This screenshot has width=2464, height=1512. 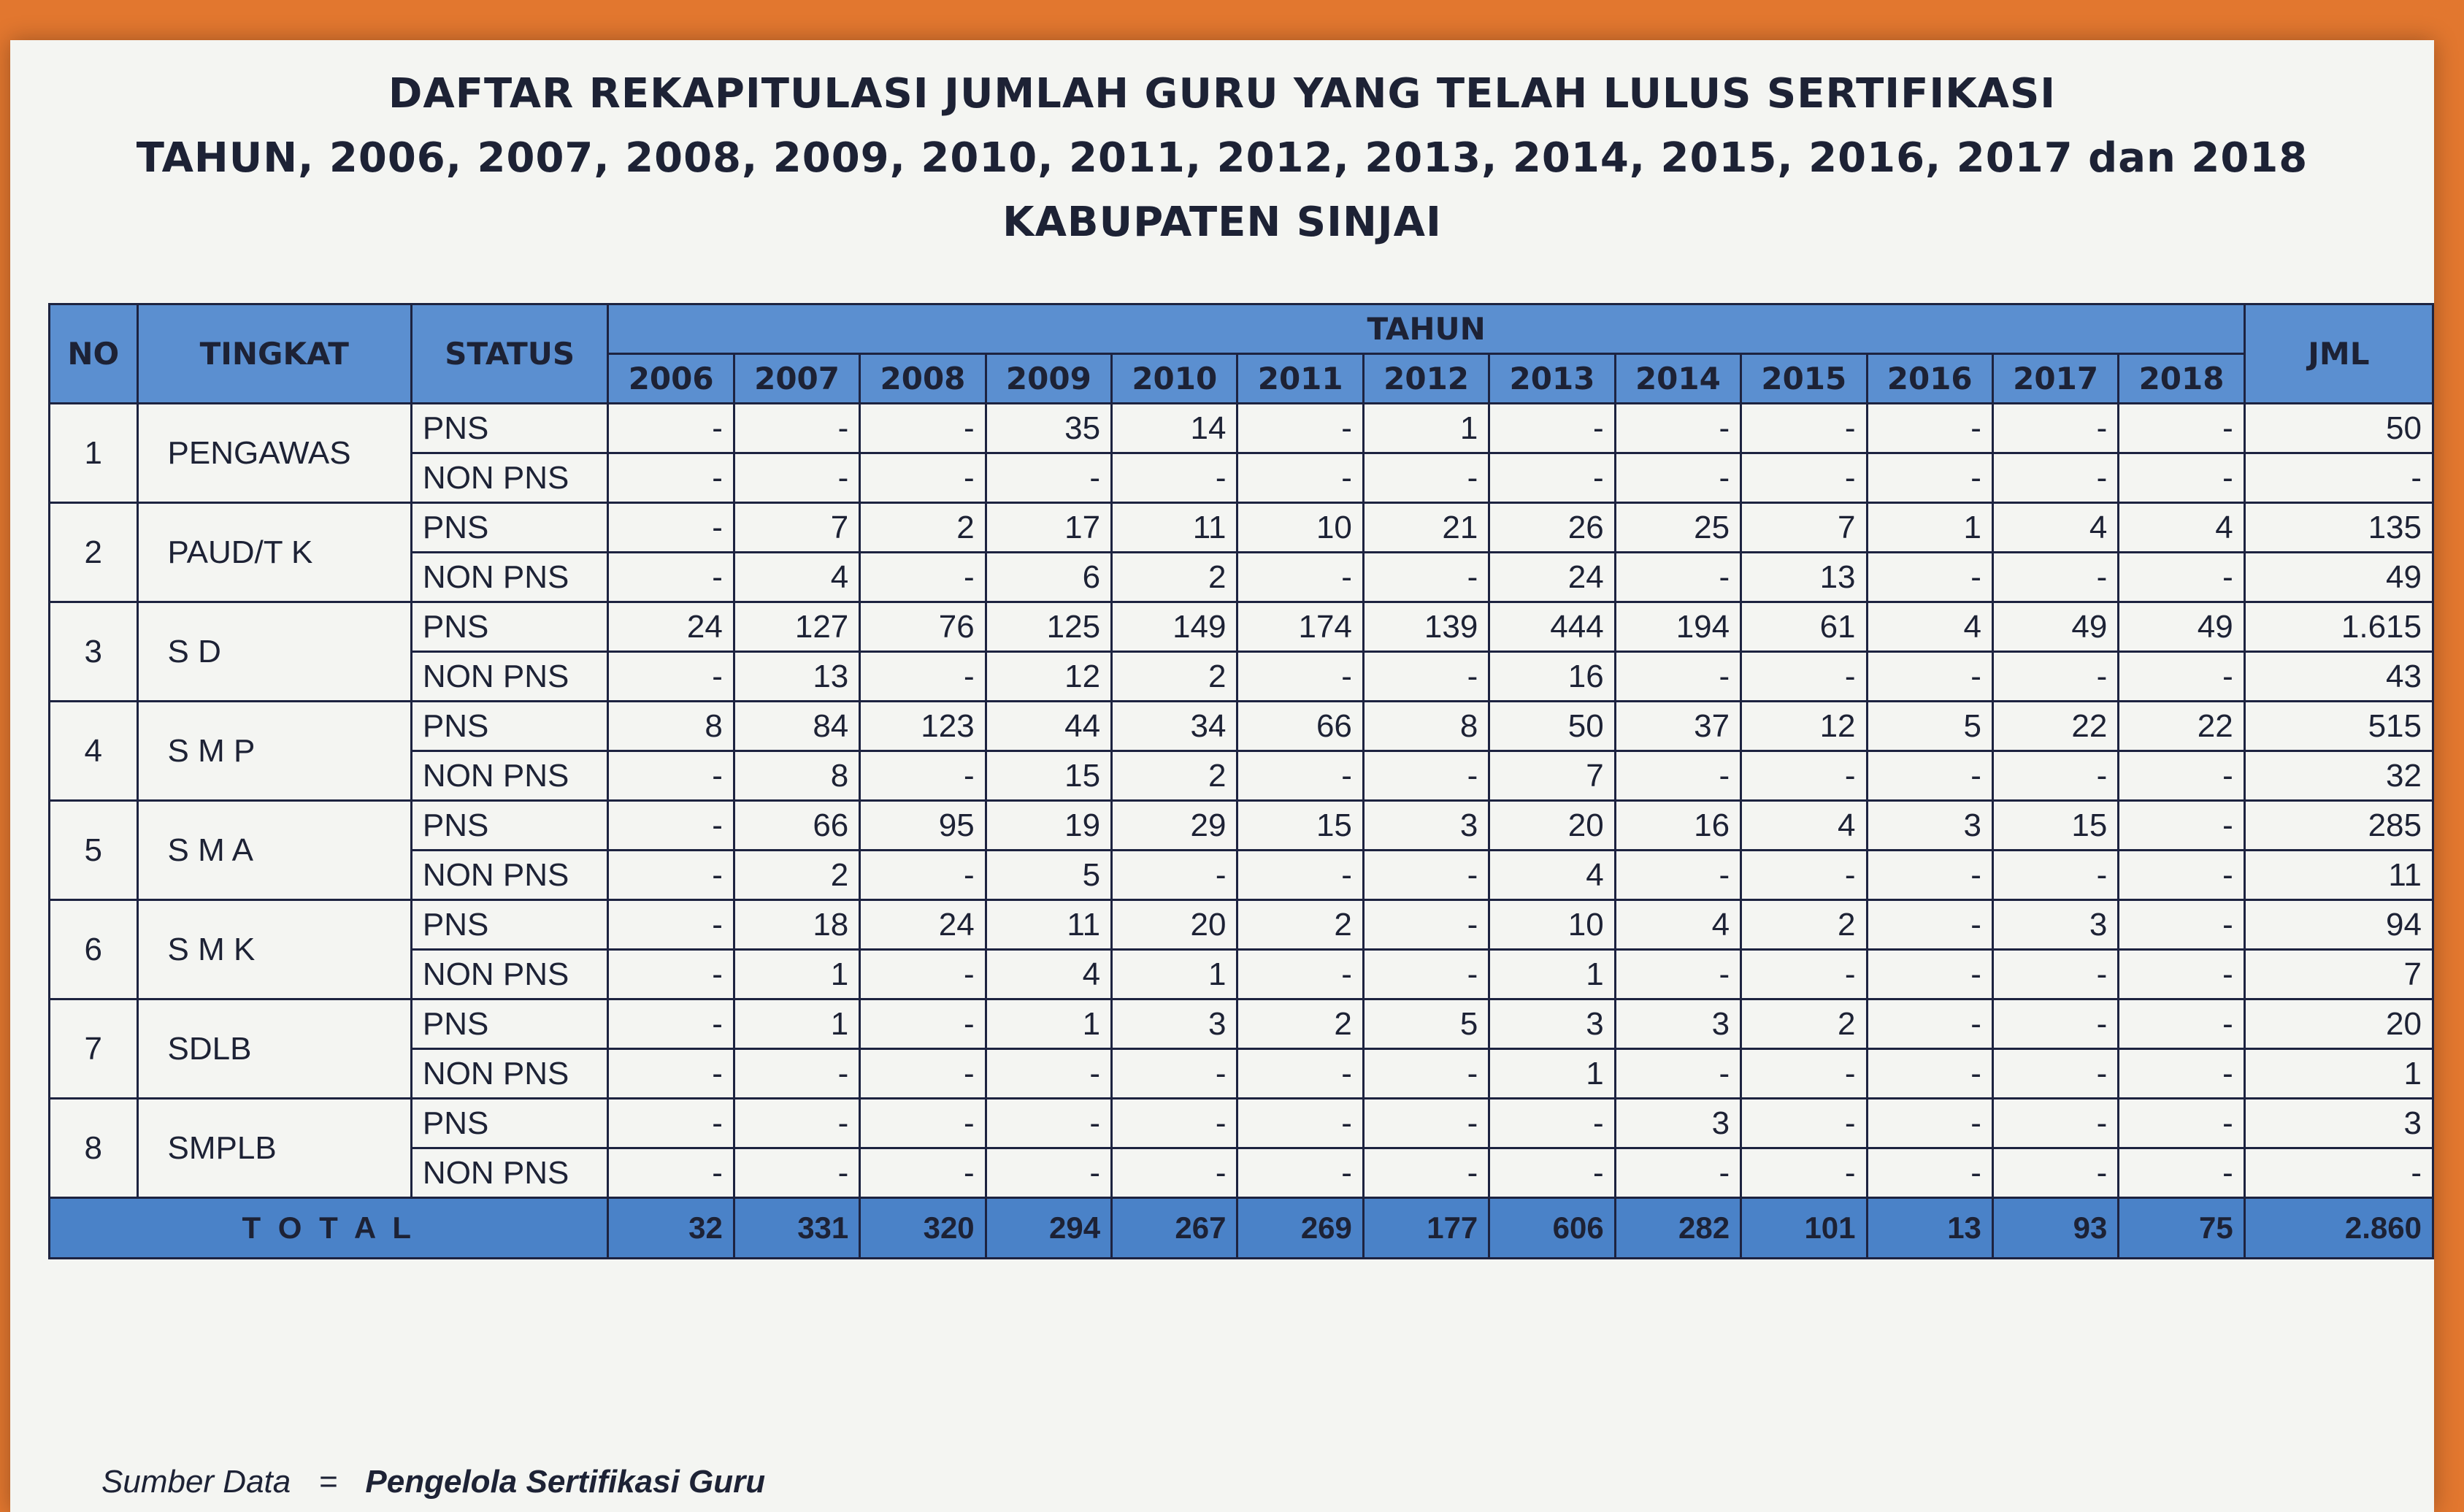 What do you see at coordinates (2339, 1228) in the screenshot?
I see `total-jml: 2.860` at bounding box center [2339, 1228].